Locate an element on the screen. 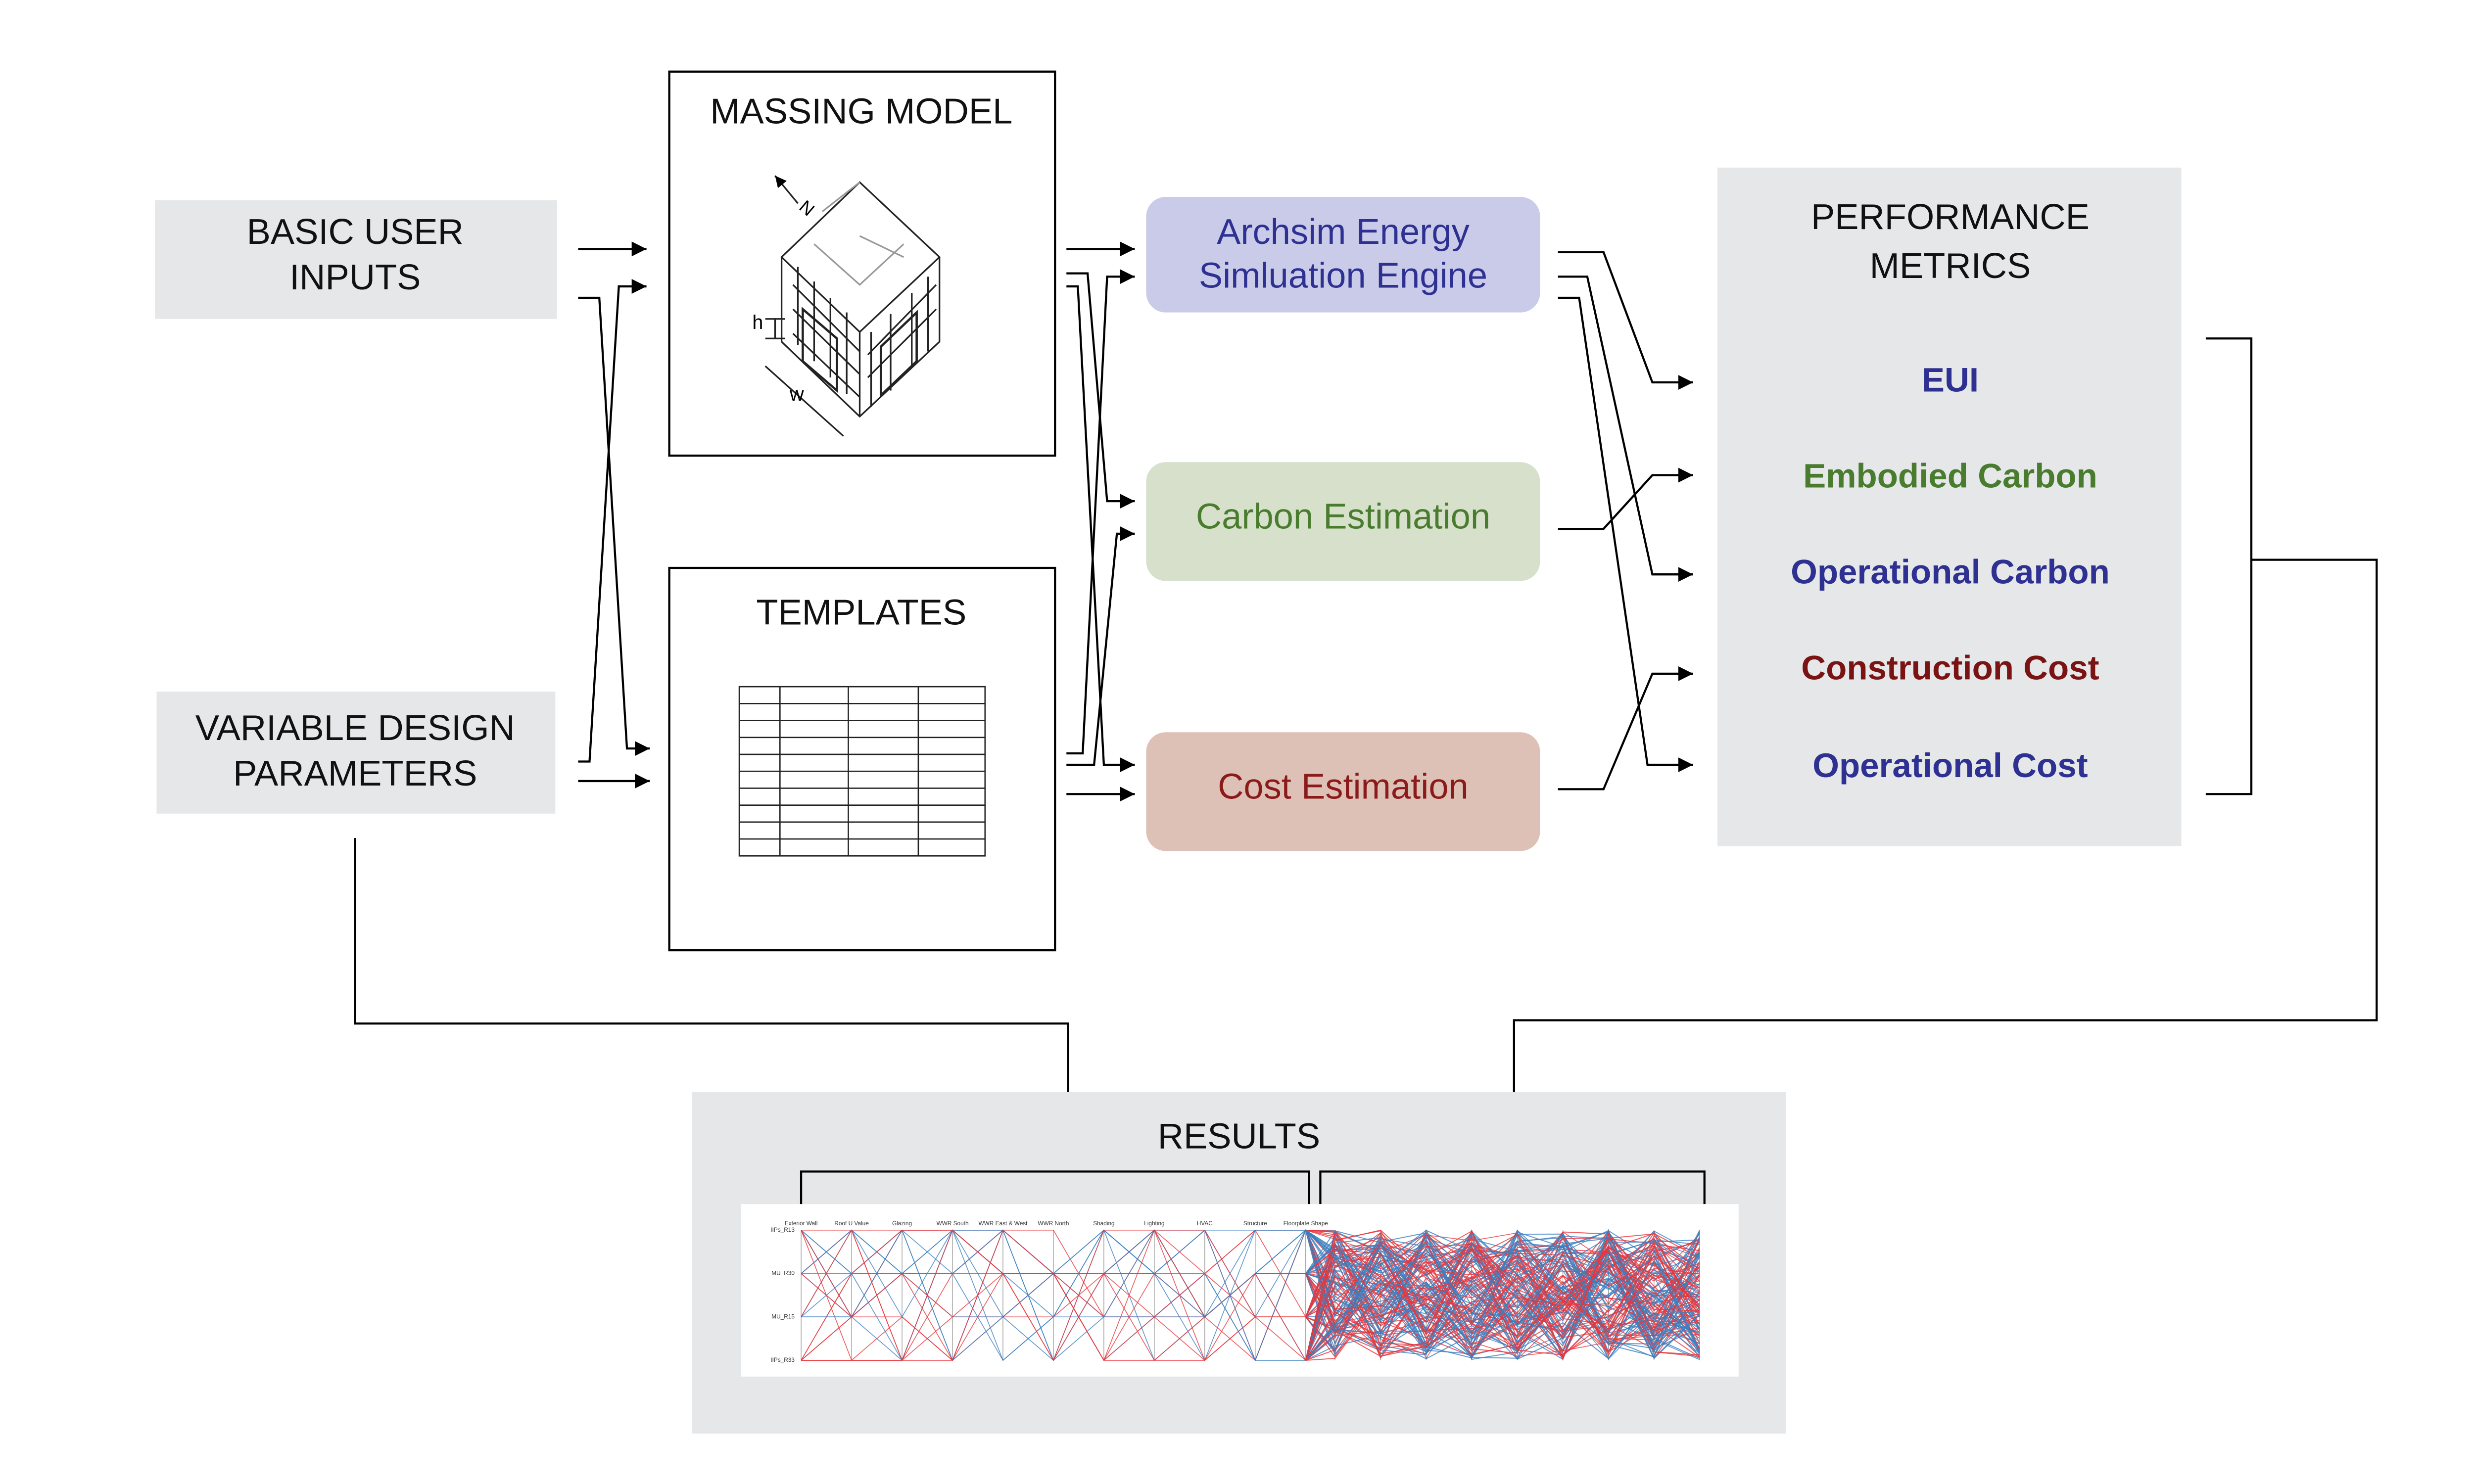 This screenshot has height=1484, width=2474. variable-params-box is located at coordinates (356, 753).